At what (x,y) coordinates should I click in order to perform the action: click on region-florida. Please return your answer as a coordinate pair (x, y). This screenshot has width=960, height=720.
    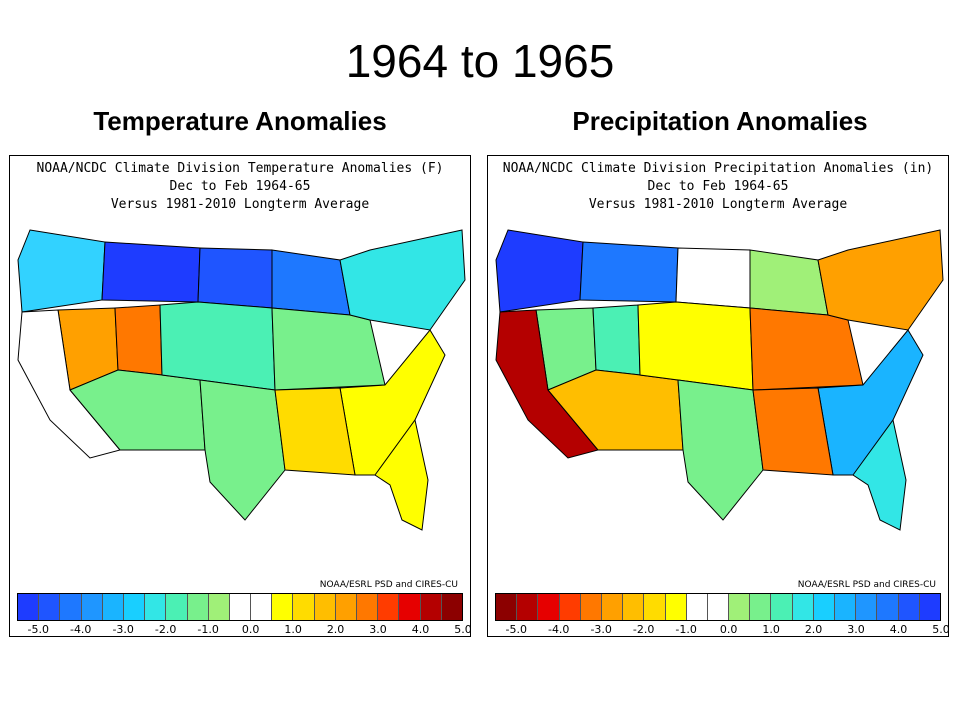
    Looking at the image, I should click on (879, 474).